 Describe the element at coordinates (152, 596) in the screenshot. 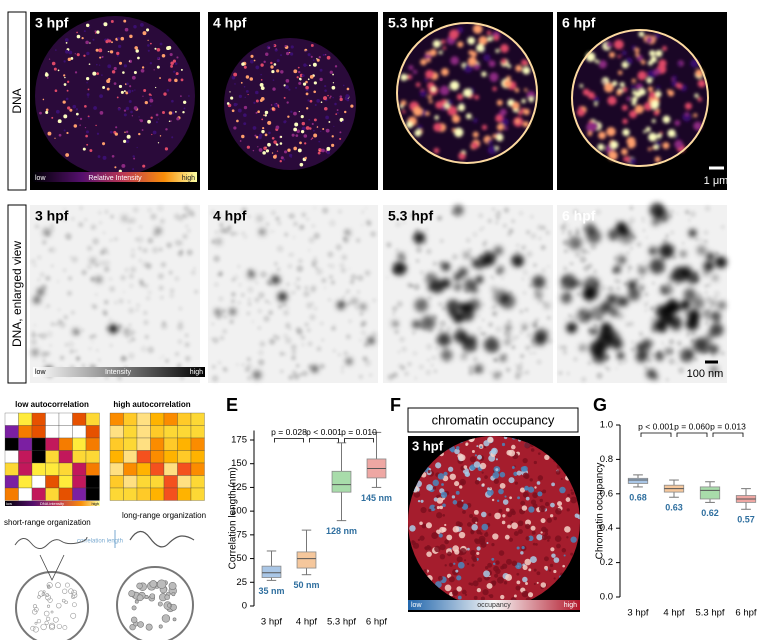

I see `chromatin-sketch` at that location.